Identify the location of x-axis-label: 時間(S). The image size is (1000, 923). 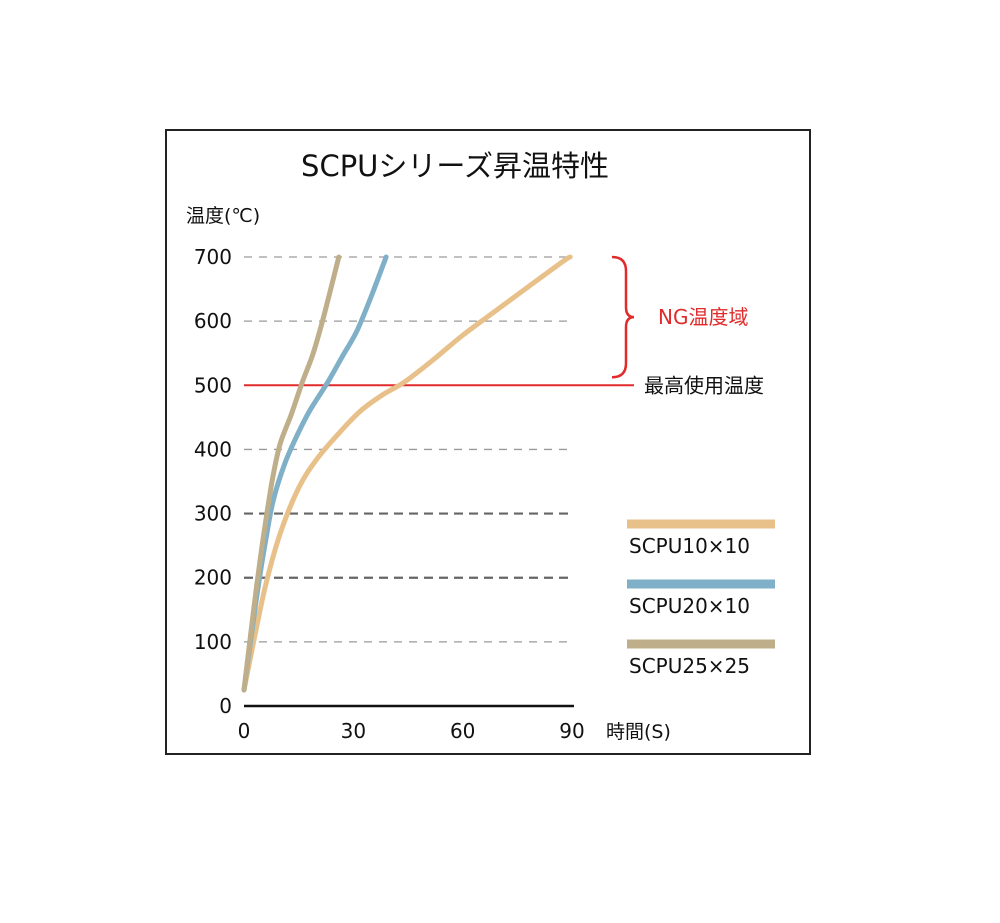
(638, 732).